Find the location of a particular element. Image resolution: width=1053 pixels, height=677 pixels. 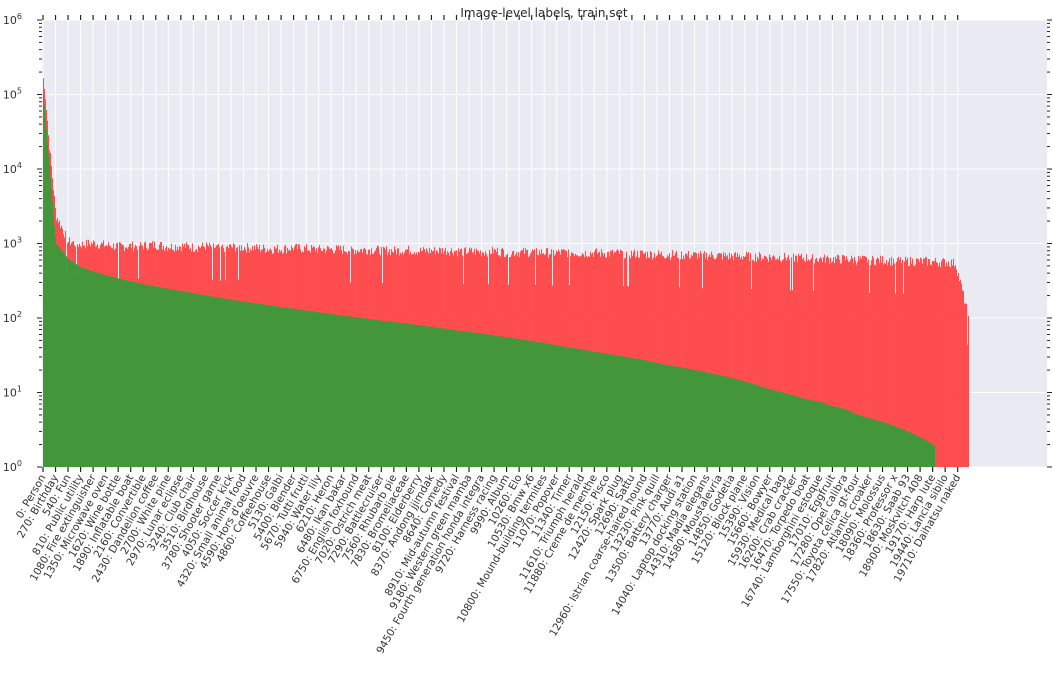

y-tick-label: 10² is located at coordinates (12, 317).